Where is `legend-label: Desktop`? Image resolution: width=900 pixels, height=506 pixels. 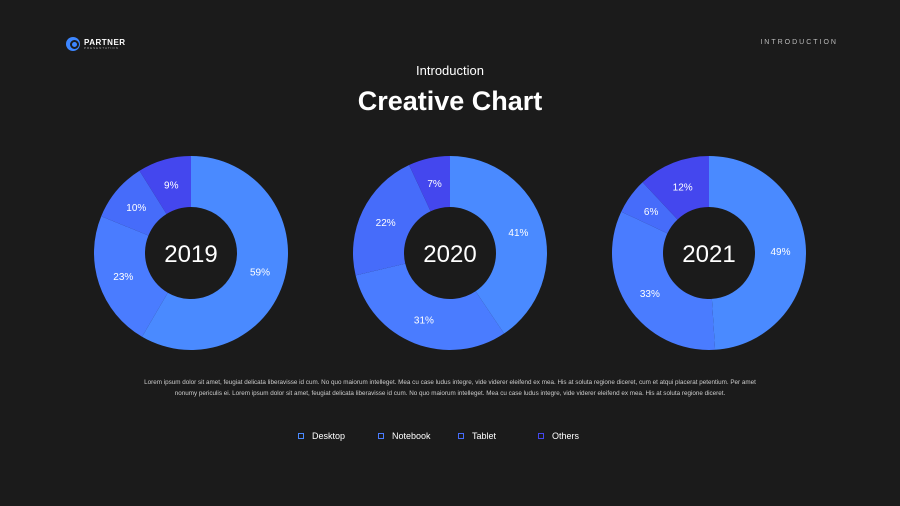 legend-label: Desktop is located at coordinates (329, 436).